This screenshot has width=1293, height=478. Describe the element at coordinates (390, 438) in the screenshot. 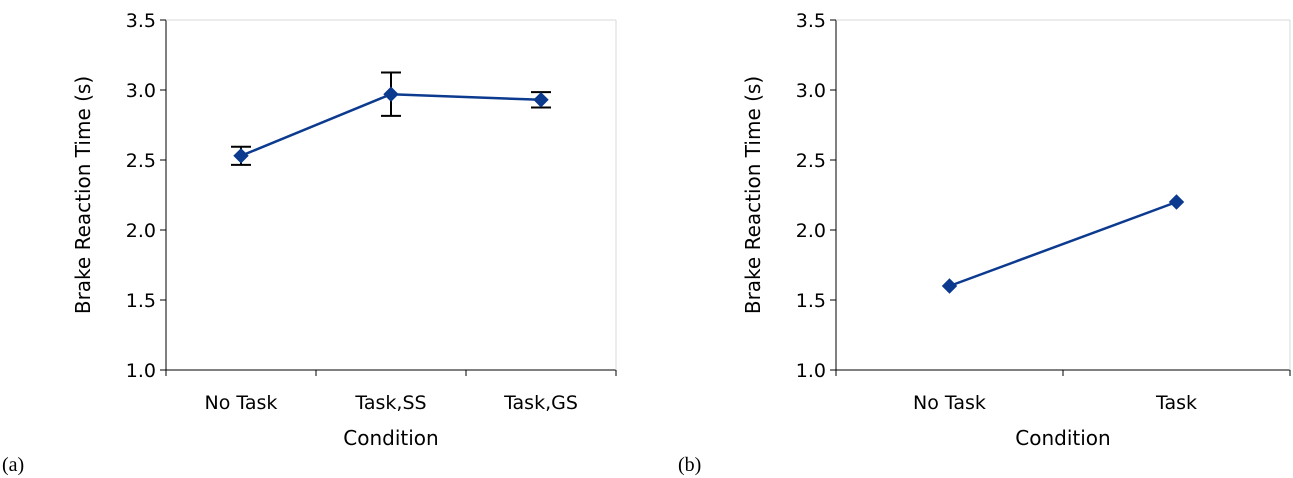

I see `x-axis-label-a: Condition` at that location.